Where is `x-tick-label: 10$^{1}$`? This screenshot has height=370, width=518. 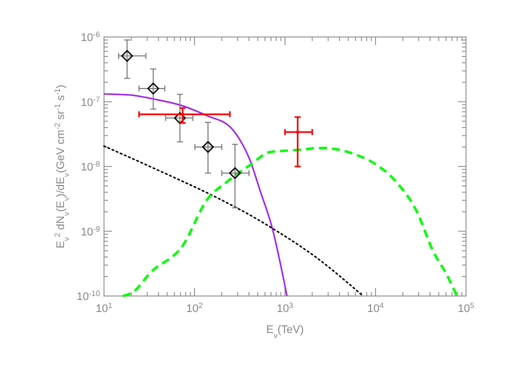
x-tick-label: 10$^{1}$ is located at coordinates (104, 307).